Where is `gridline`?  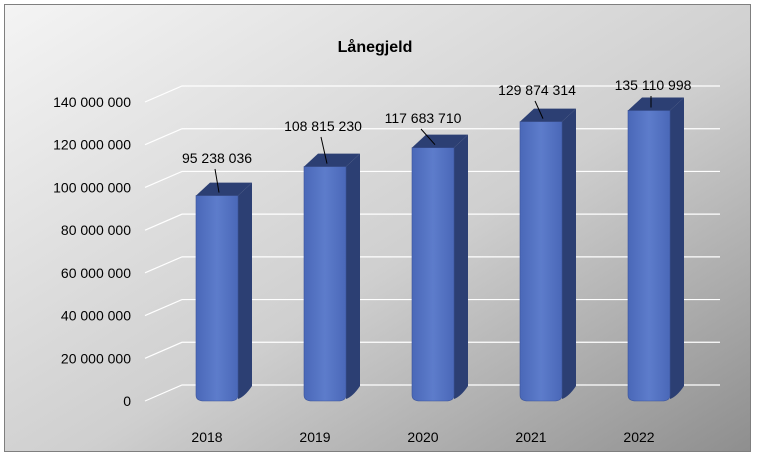 gridline is located at coordinates (432, 94).